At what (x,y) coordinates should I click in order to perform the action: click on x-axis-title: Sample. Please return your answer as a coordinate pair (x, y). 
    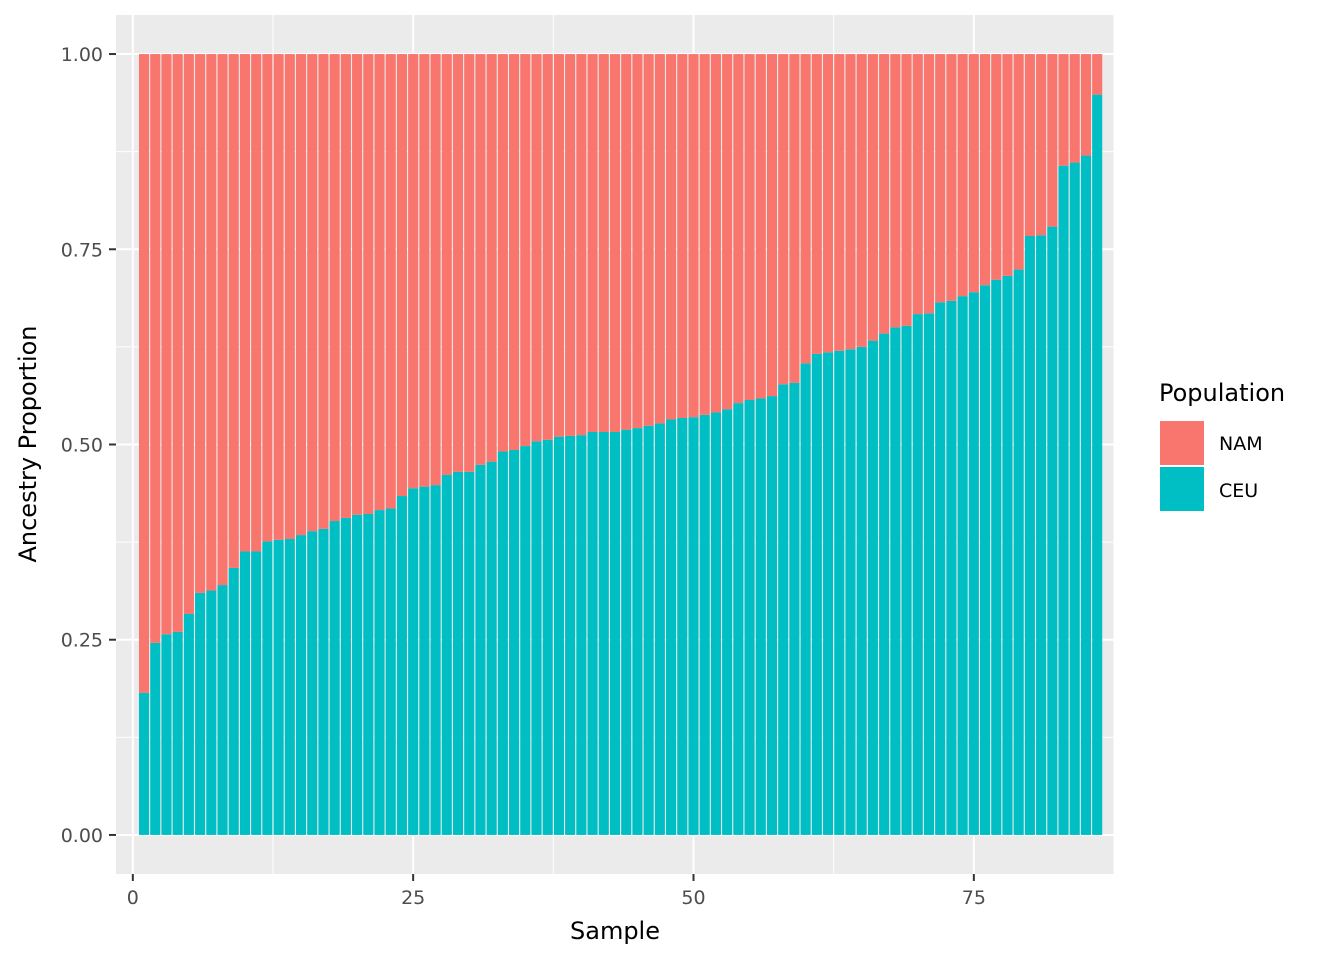
    Looking at the image, I should click on (615, 931).